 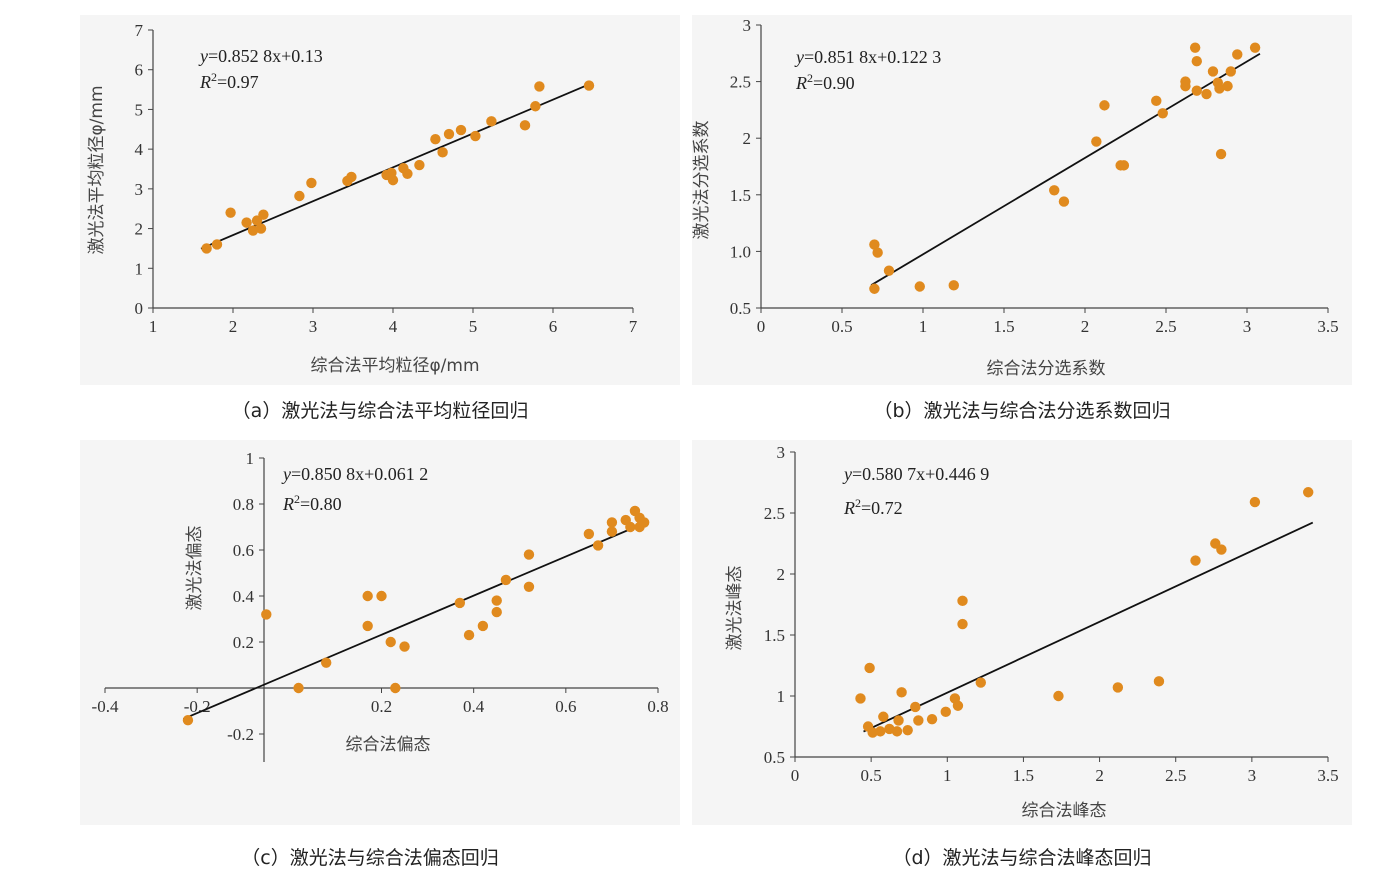 What do you see at coordinates (1064, 811) in the screenshot?
I see `x-axis-label-d: 综合法峰态` at bounding box center [1064, 811].